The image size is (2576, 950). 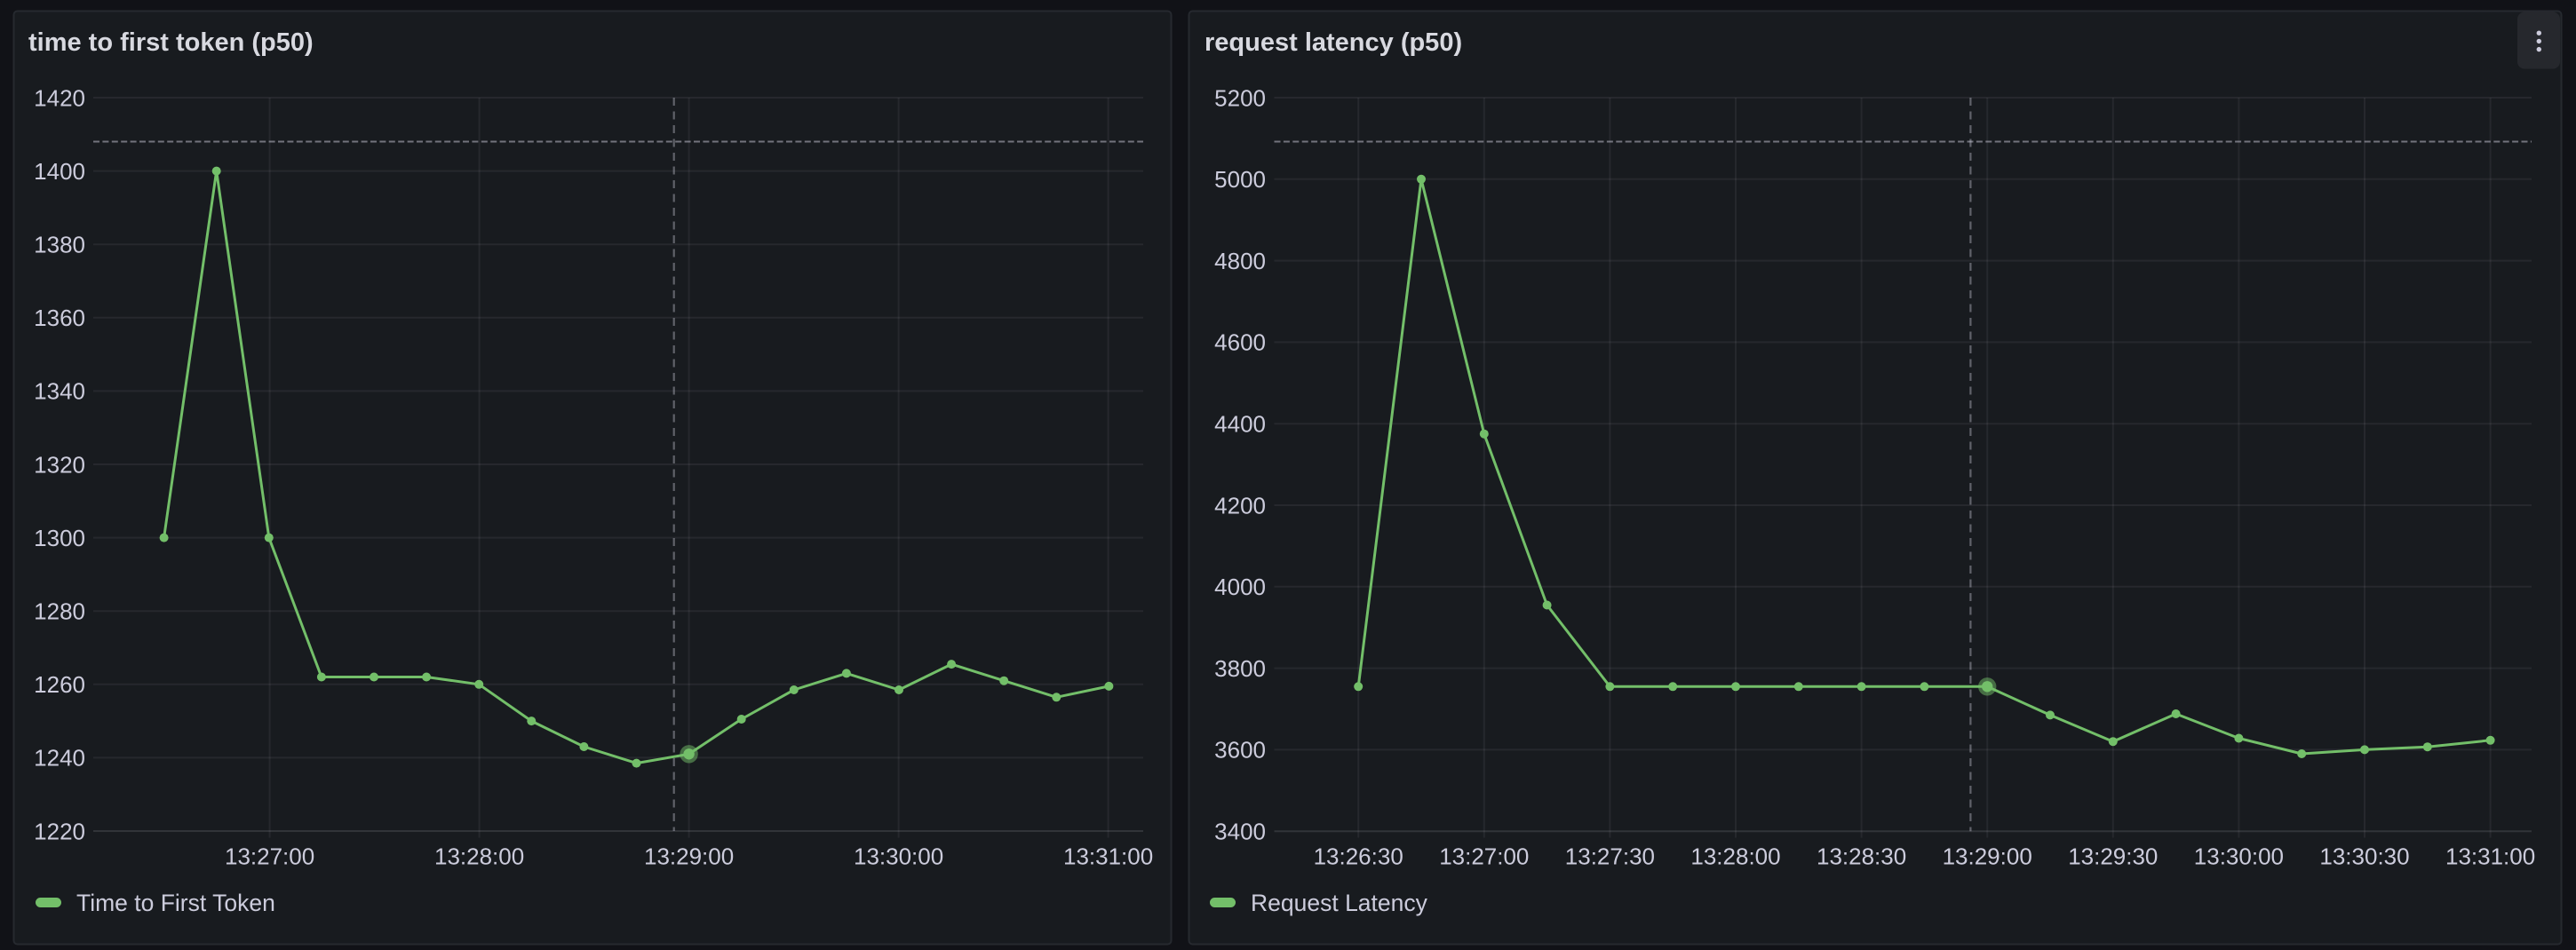 I want to click on svg-text: 13:29:30, so click(x=2113, y=856).